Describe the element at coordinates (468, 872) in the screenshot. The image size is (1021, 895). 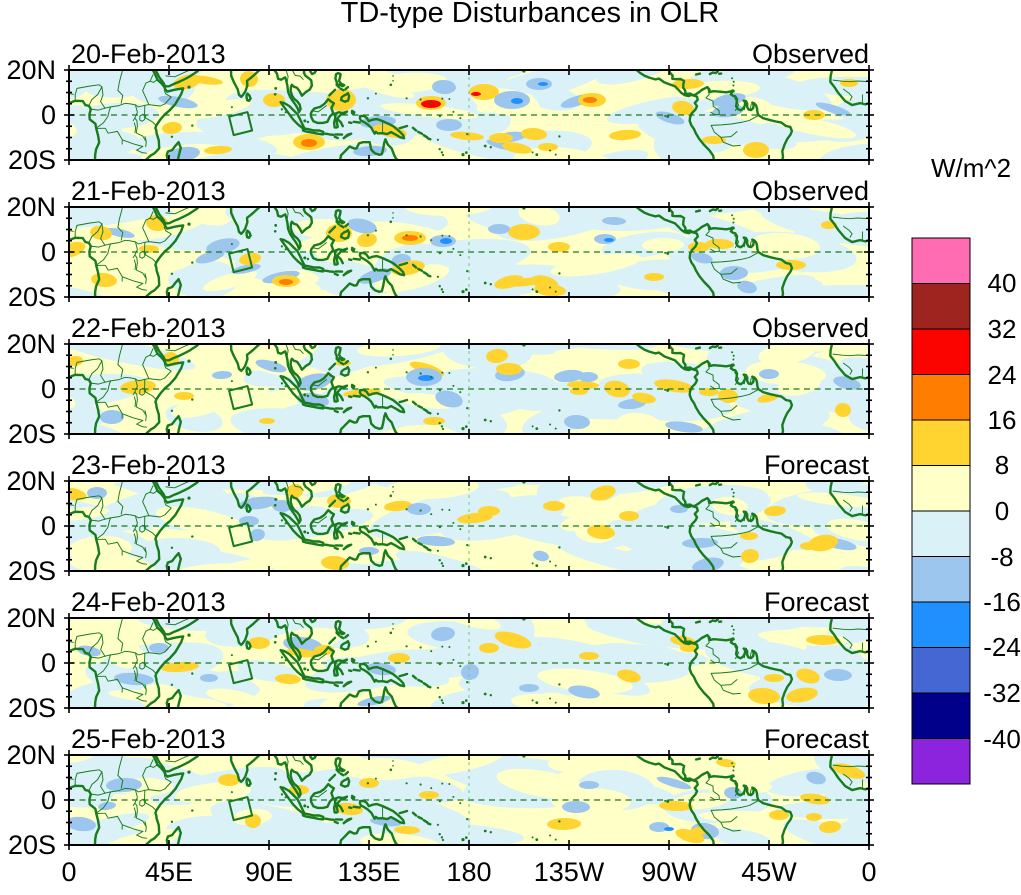
I see `svg-text: 180` at that location.